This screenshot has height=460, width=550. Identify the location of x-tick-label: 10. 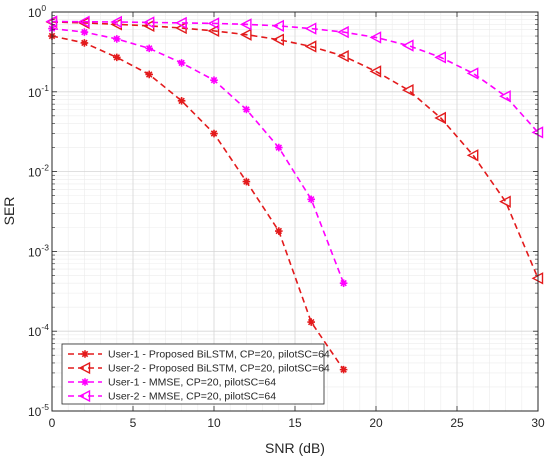
(214, 423).